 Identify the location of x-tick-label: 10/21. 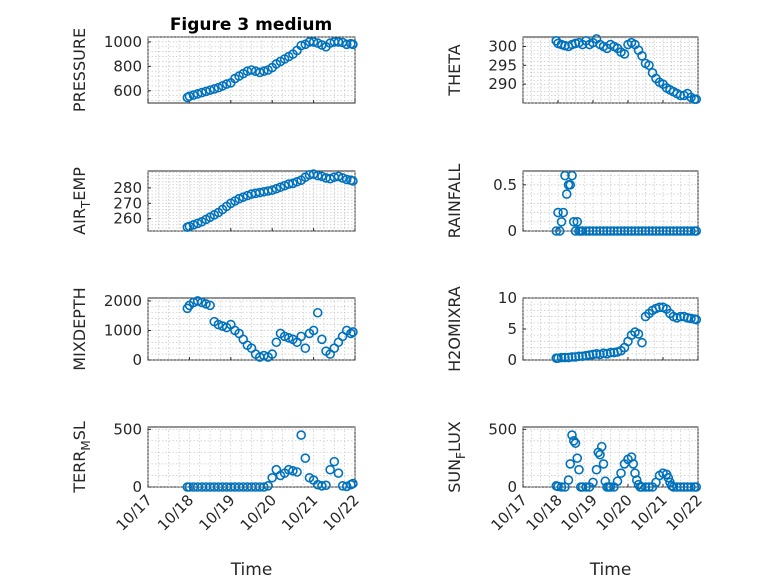
(649, 512).